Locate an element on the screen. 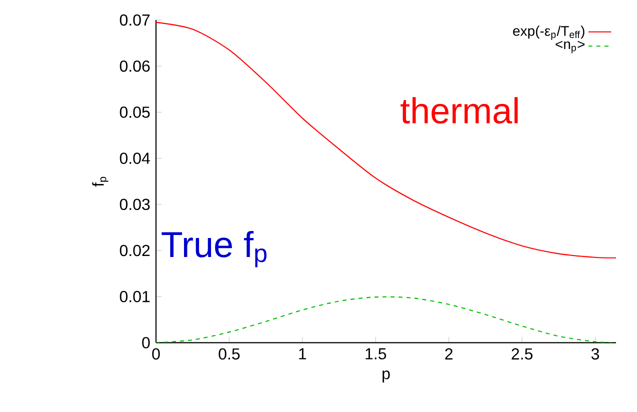  y-tick-label: 0.07 is located at coordinates (135, 20).